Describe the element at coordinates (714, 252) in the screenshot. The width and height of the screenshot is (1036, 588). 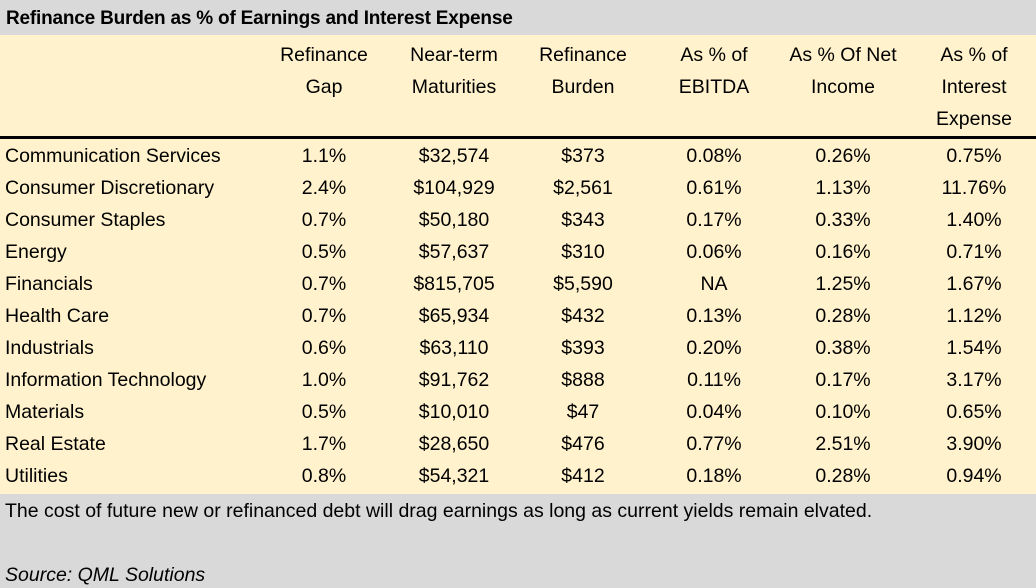
I see `ebitda-value: 0.06%` at that location.